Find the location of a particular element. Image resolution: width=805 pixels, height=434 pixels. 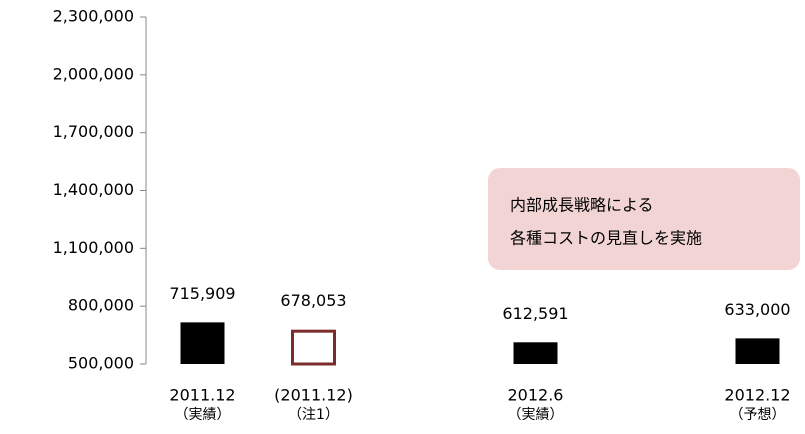

y-tick-label: 1,700,000 is located at coordinates (93, 131).